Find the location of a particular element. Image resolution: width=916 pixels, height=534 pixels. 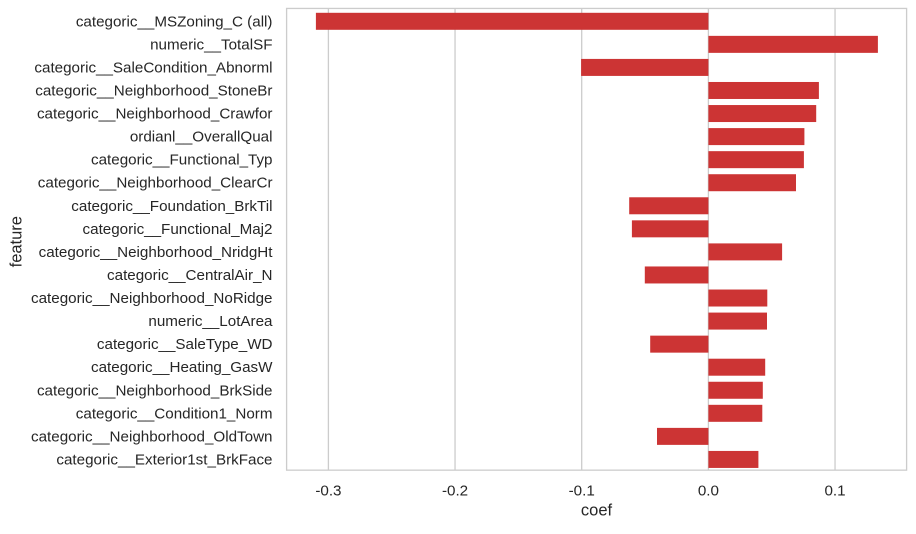

svg-text: categoric__SaleType_WD is located at coordinates (185, 344).